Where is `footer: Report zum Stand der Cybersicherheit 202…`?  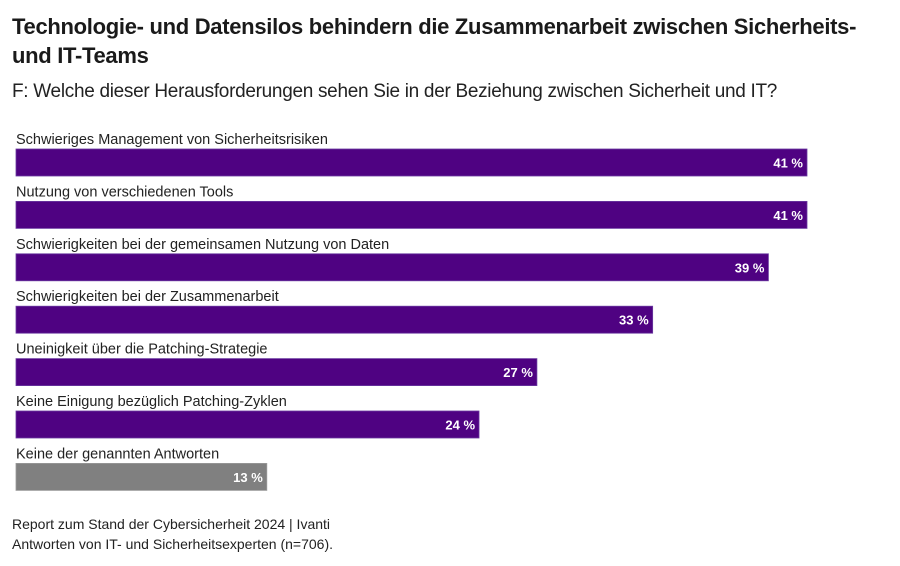 footer: Report zum Stand der Cybersicherheit 202… is located at coordinates (172, 534).